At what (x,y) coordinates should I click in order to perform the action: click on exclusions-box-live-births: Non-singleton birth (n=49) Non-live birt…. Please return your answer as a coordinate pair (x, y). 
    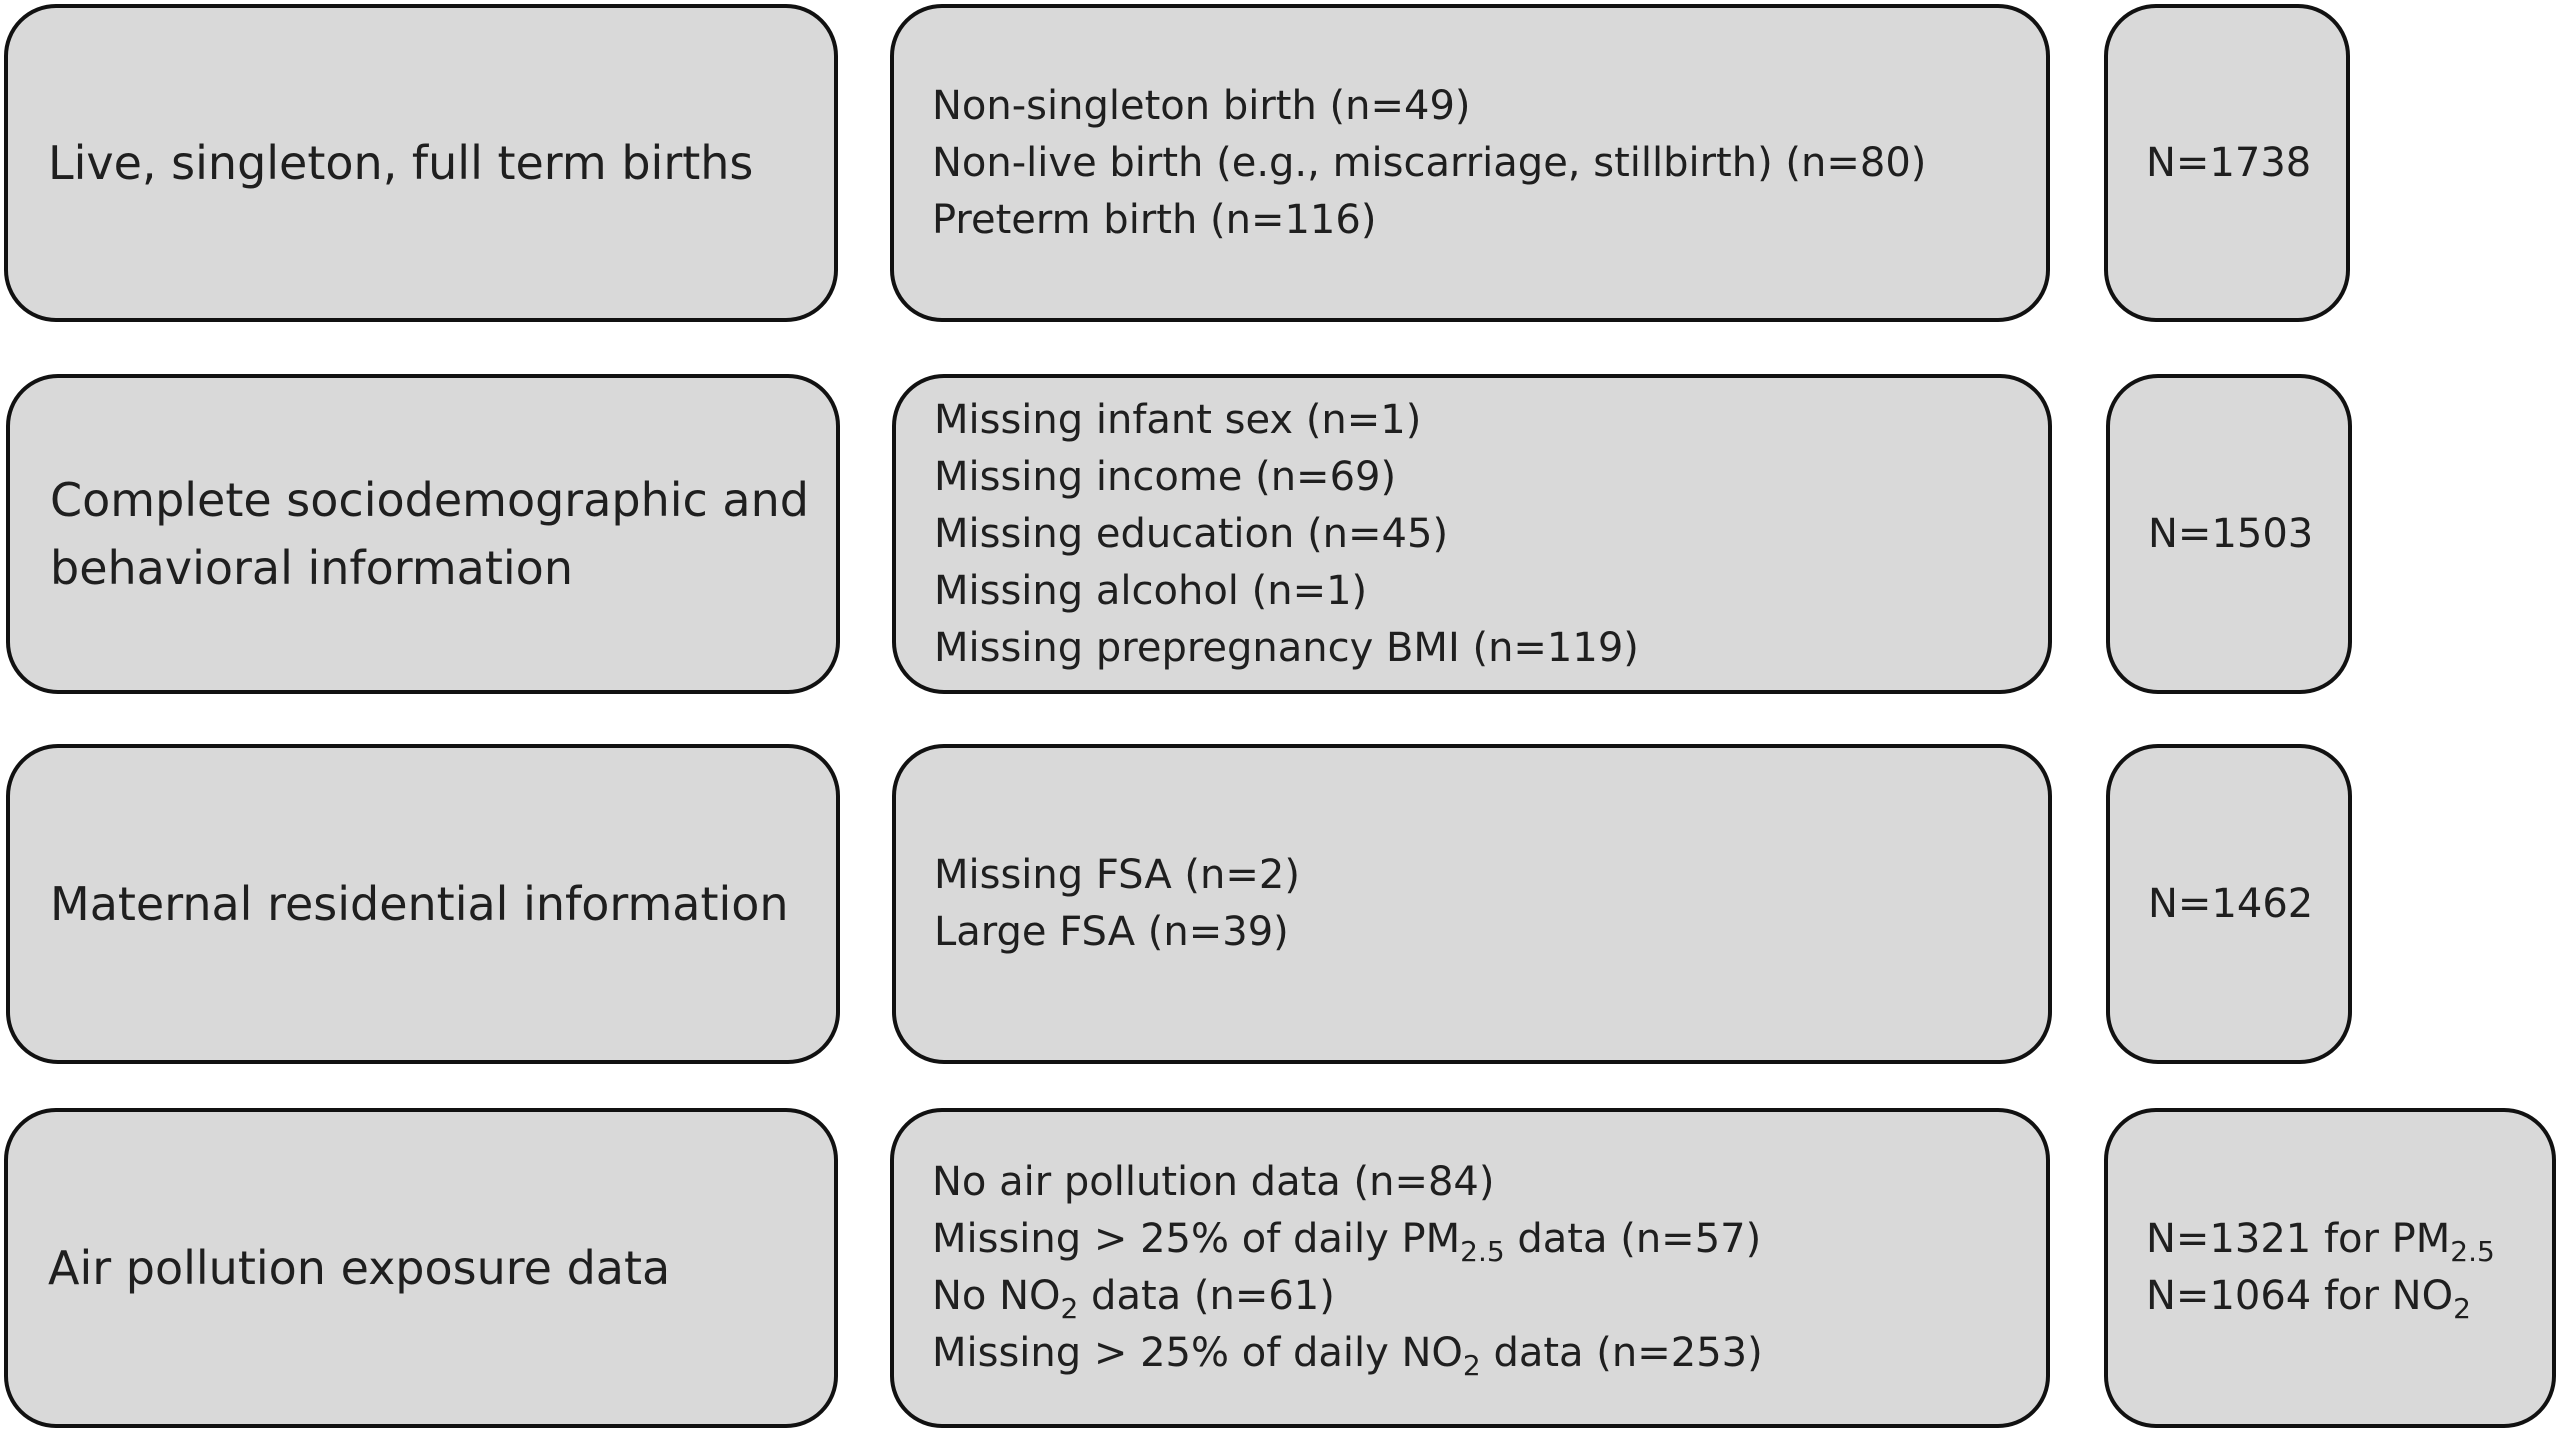
    Looking at the image, I should click on (1470, 163).